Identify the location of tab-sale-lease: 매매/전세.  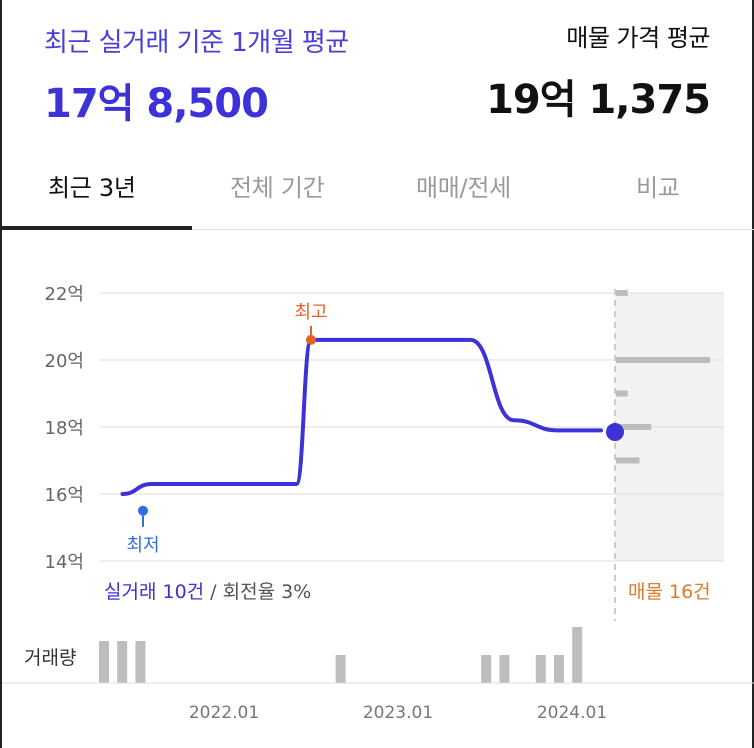
(463, 188).